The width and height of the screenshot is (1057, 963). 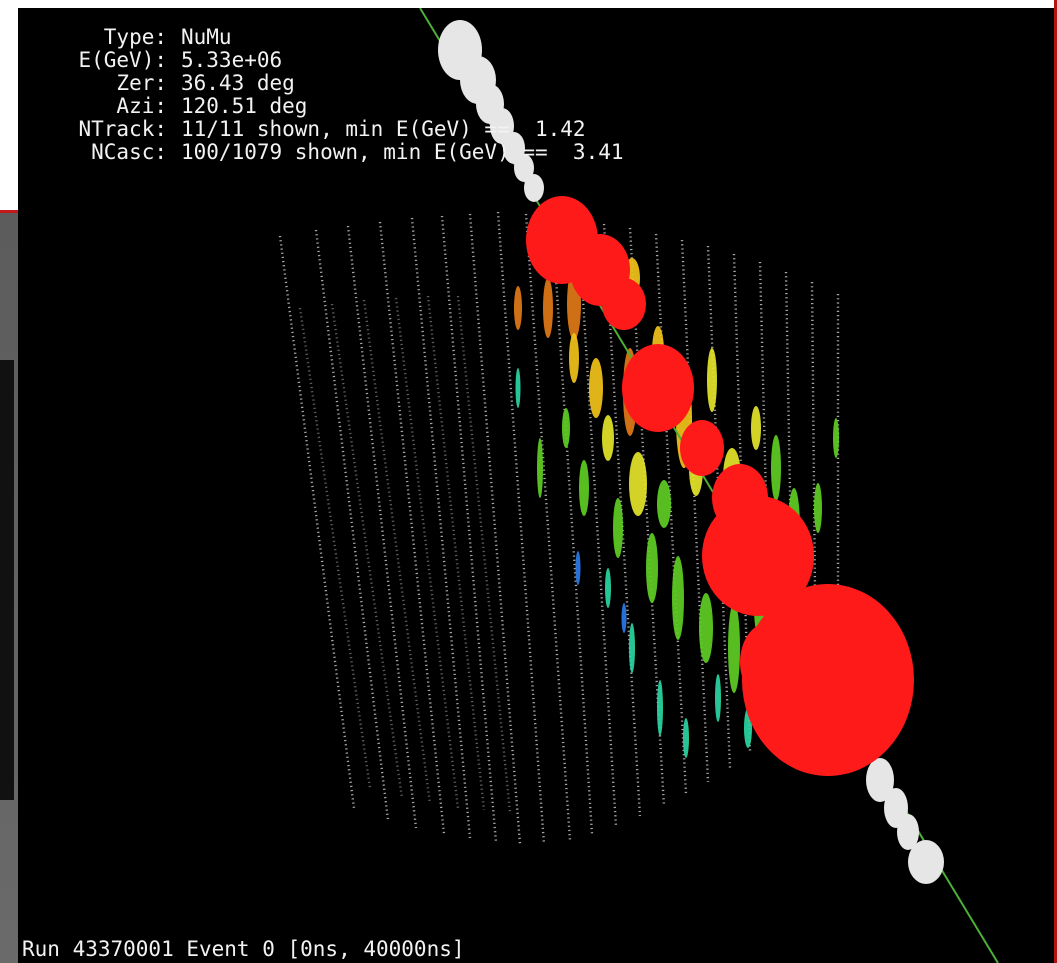 What do you see at coordinates (141, 83) in the screenshot?
I see `zenith-label: Zer:` at bounding box center [141, 83].